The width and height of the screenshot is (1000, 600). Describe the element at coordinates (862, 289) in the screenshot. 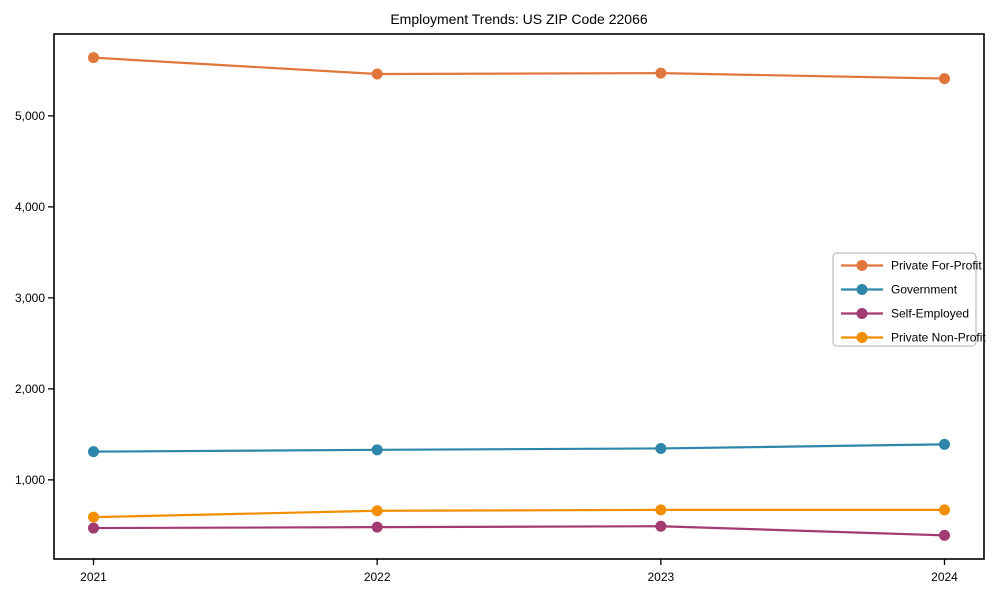

I see `legend-marker-icon-government` at that location.